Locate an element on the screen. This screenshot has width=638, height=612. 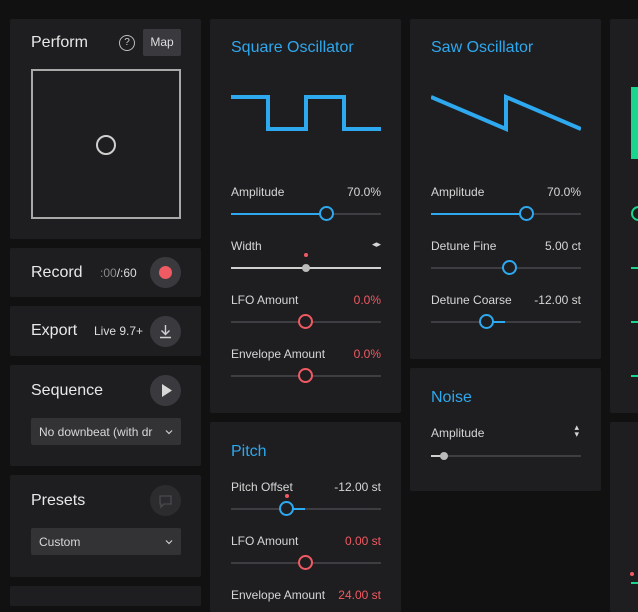
square-env-knob is located at coordinates (305, 375).